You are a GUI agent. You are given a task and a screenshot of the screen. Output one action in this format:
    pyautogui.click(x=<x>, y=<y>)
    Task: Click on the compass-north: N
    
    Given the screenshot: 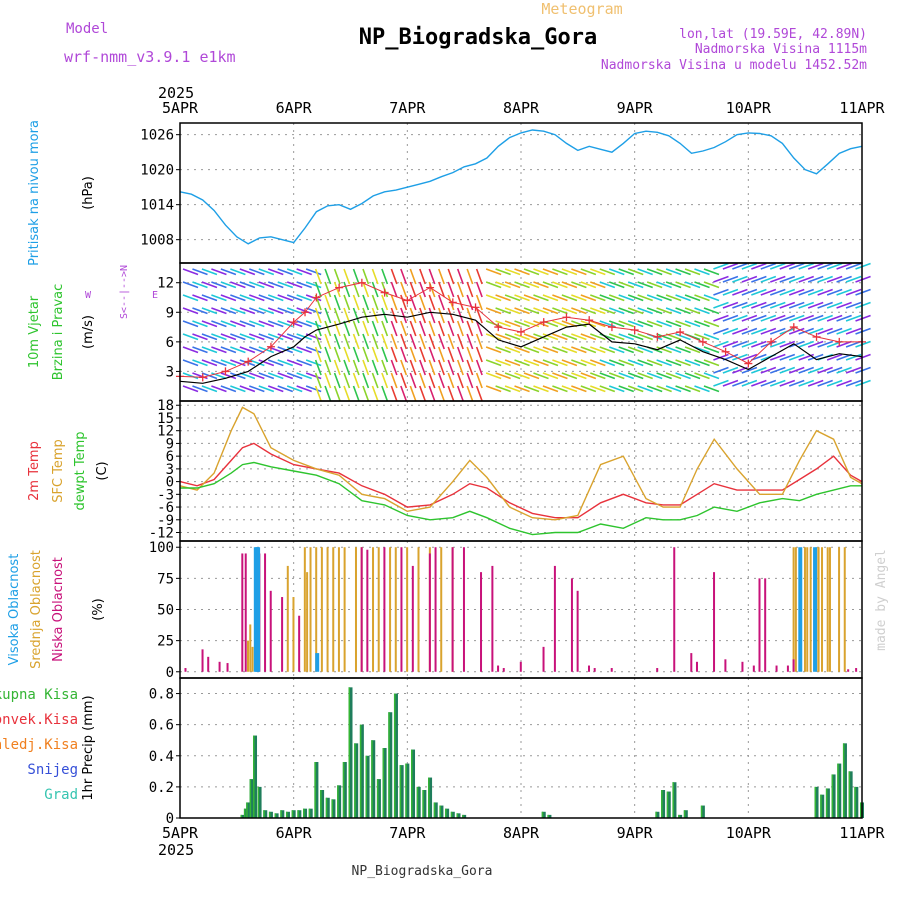 What is the action you would take?
    pyautogui.click(x=124, y=268)
    